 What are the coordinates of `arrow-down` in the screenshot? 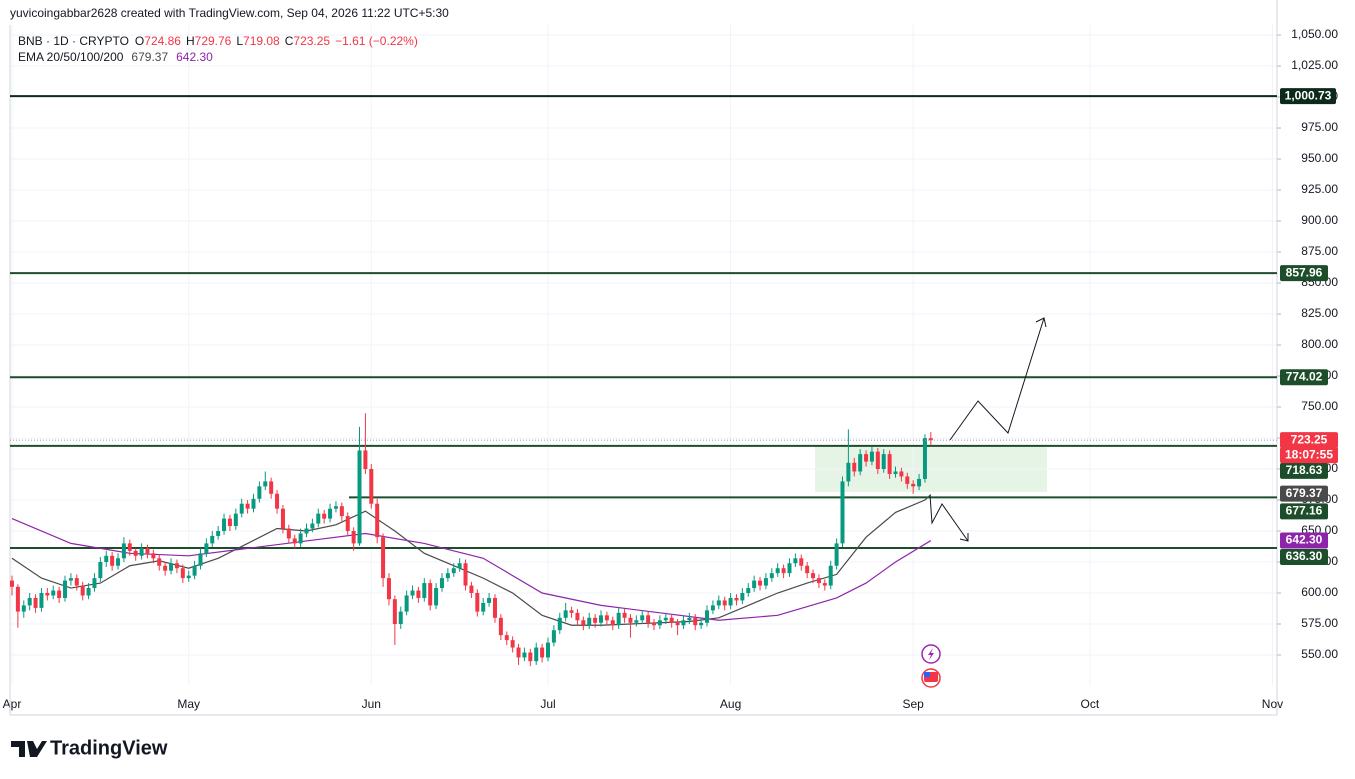 It's located at (949, 518).